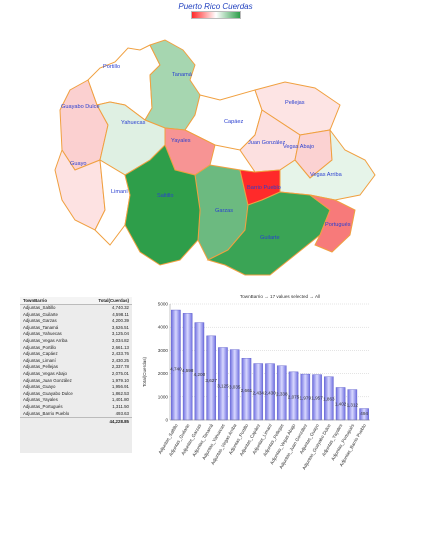  What do you see at coordinates (133, 123) in the screenshot?
I see `label-yahuecas: Yahuecas` at bounding box center [133, 123].